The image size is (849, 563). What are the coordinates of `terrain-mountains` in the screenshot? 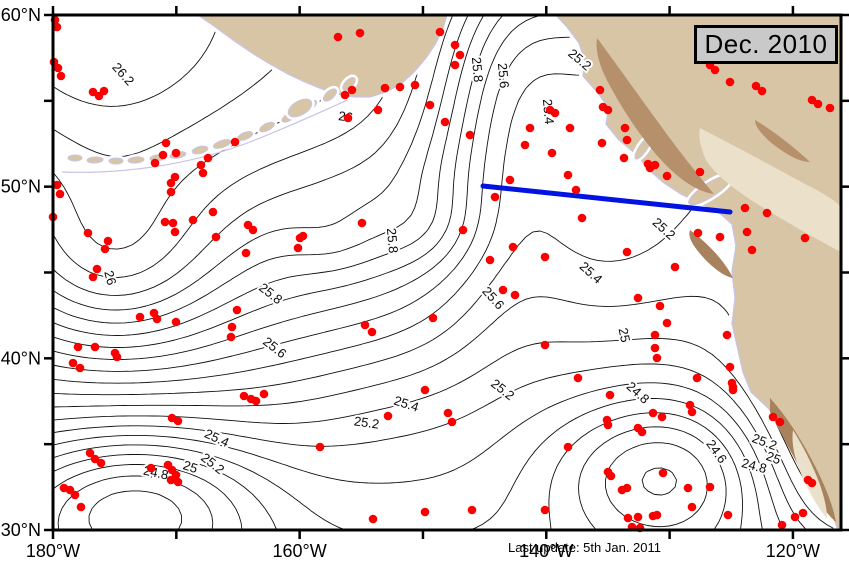 It's located at (782, 141).